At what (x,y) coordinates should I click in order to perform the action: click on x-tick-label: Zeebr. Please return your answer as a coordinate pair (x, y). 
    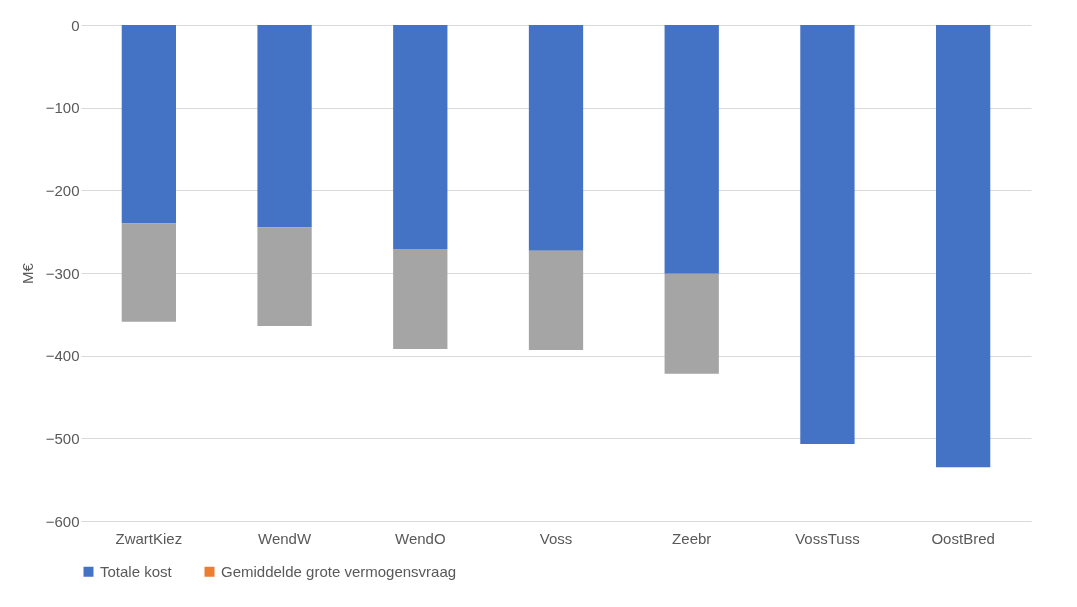
    Looking at the image, I should click on (692, 538).